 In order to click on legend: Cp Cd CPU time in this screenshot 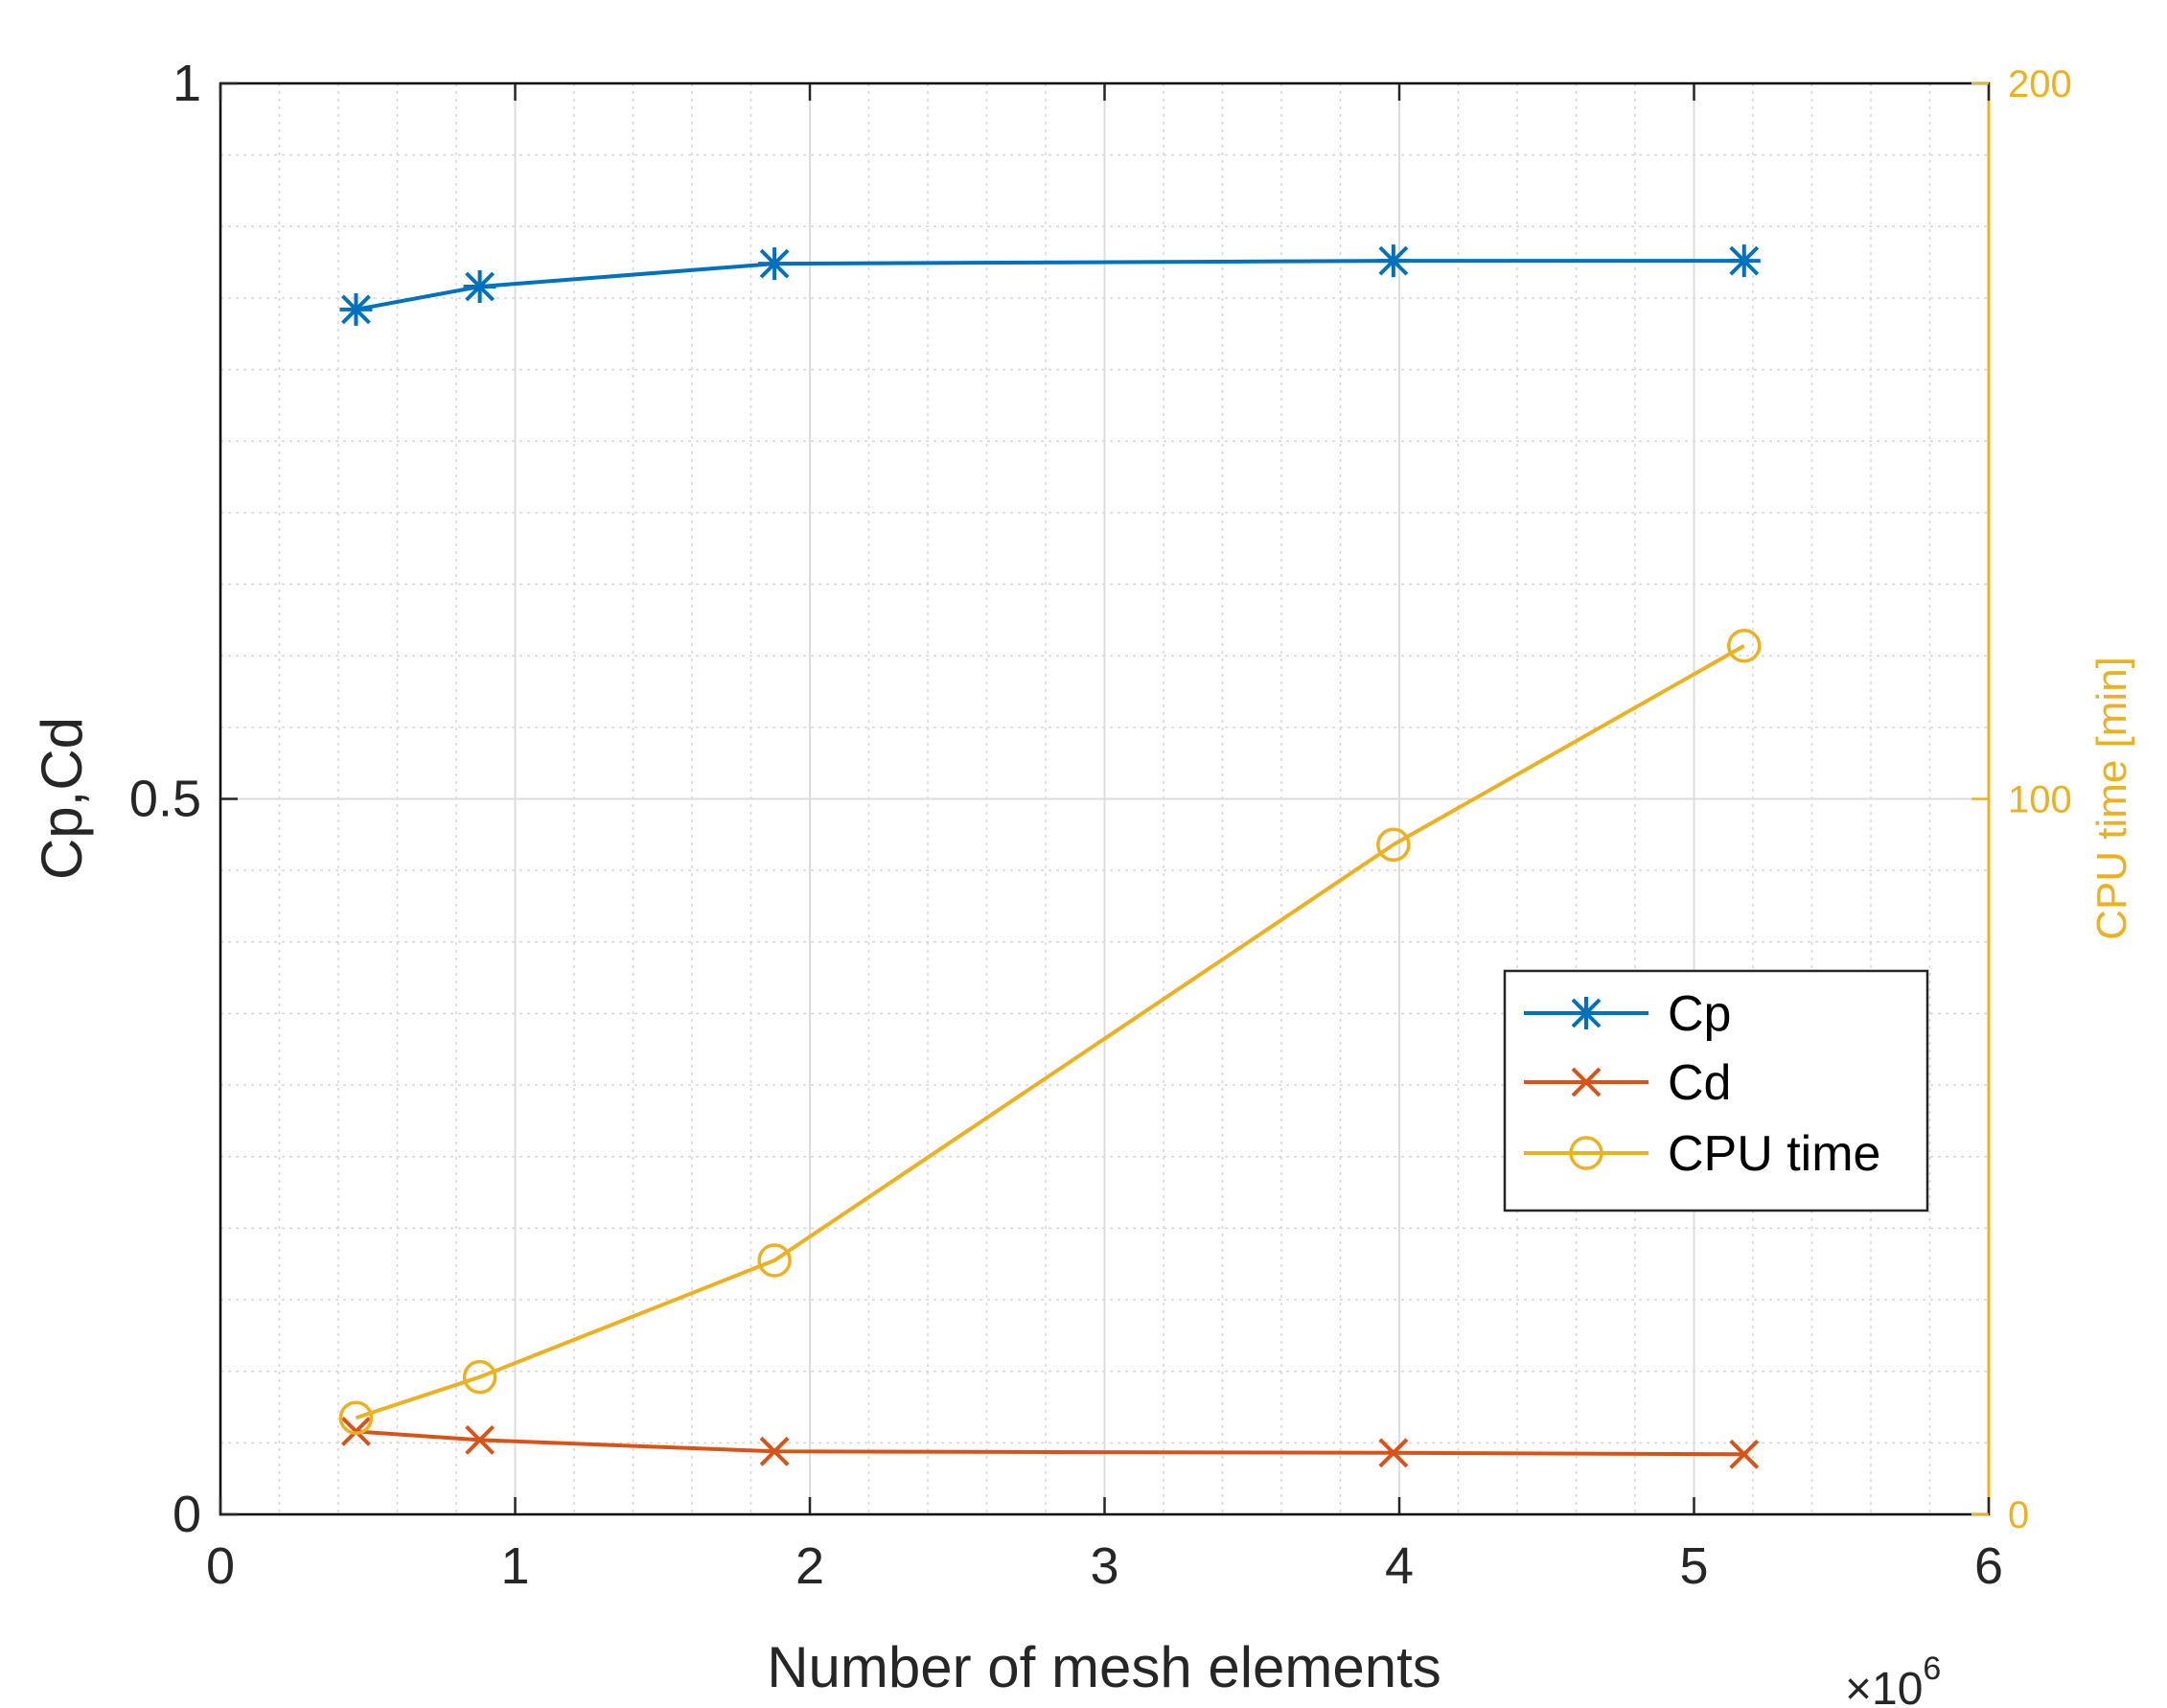, I will do `click(1716, 1090)`.